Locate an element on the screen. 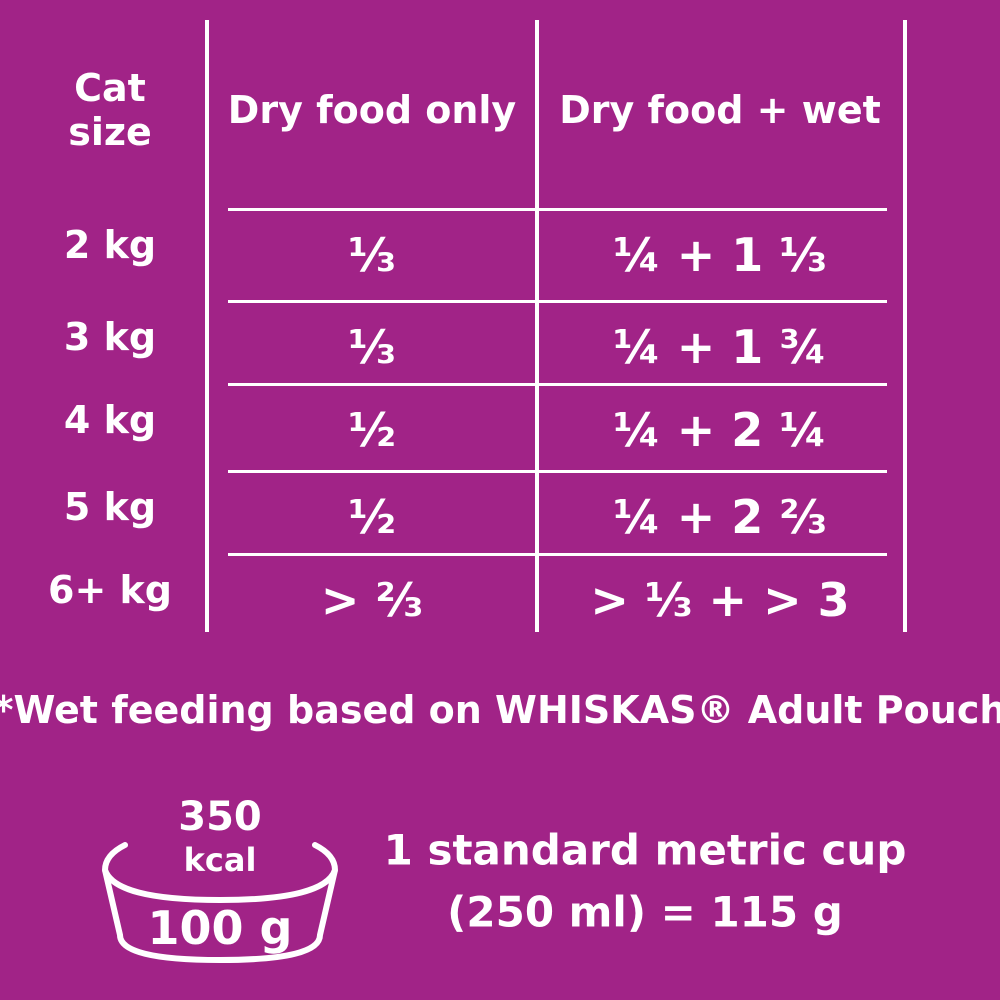 This screenshot has width=1000, height=1000. bowl-outline is located at coordinates (220, 903).